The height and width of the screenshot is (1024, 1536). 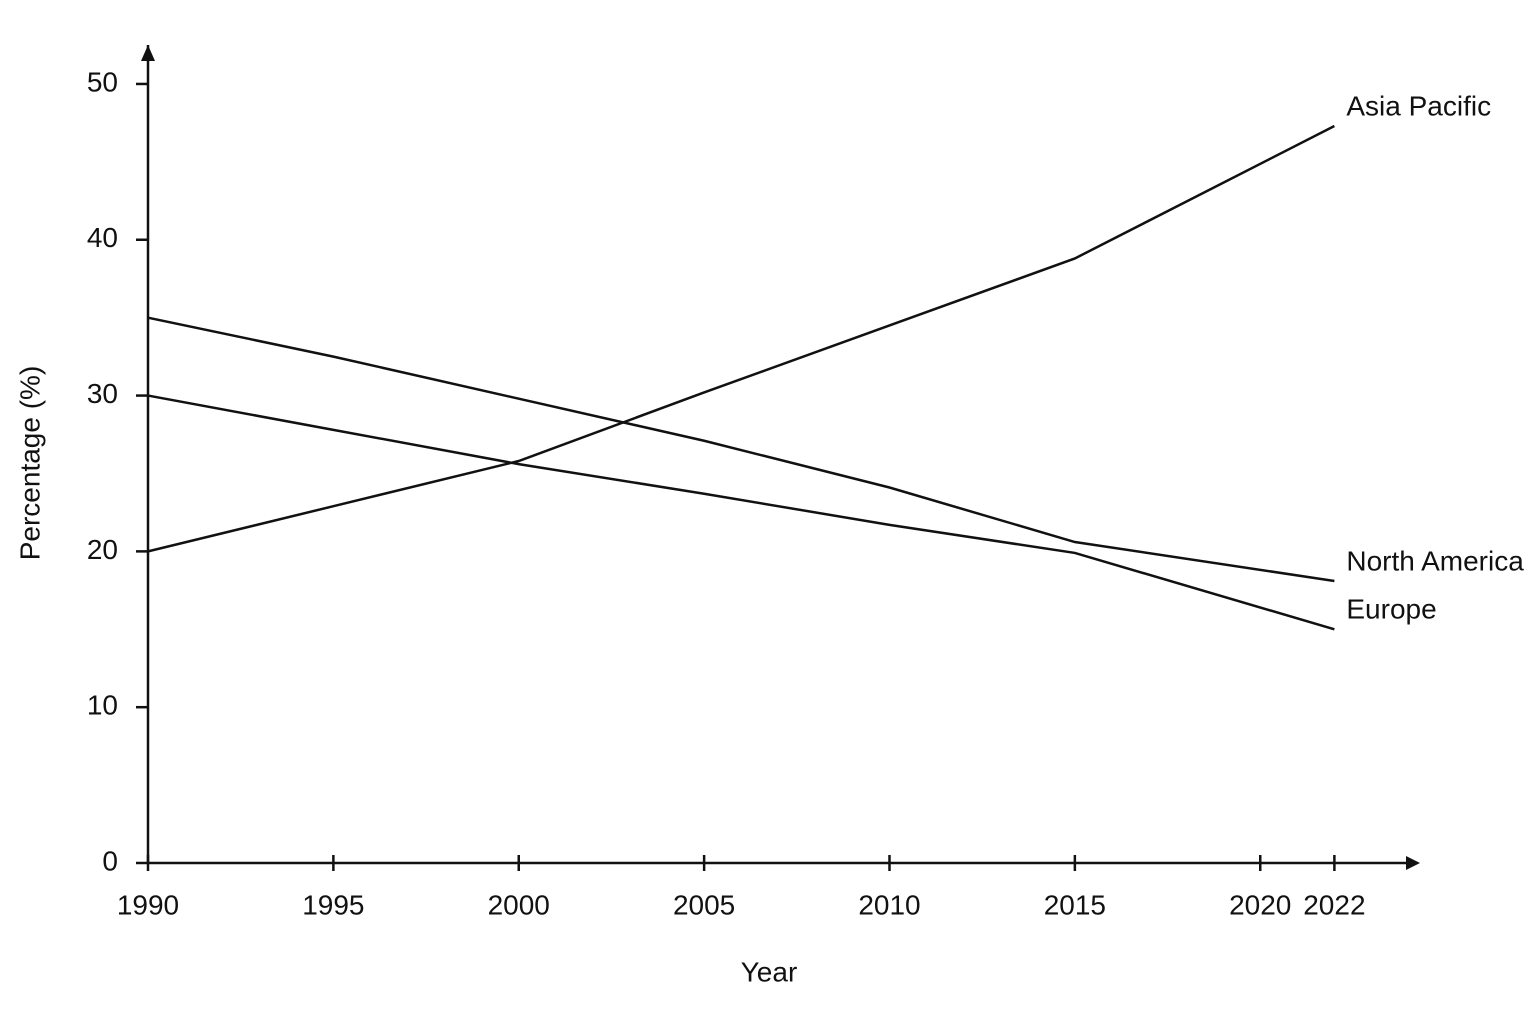 I want to click on x-tick-label: 2000, so click(x=519, y=904).